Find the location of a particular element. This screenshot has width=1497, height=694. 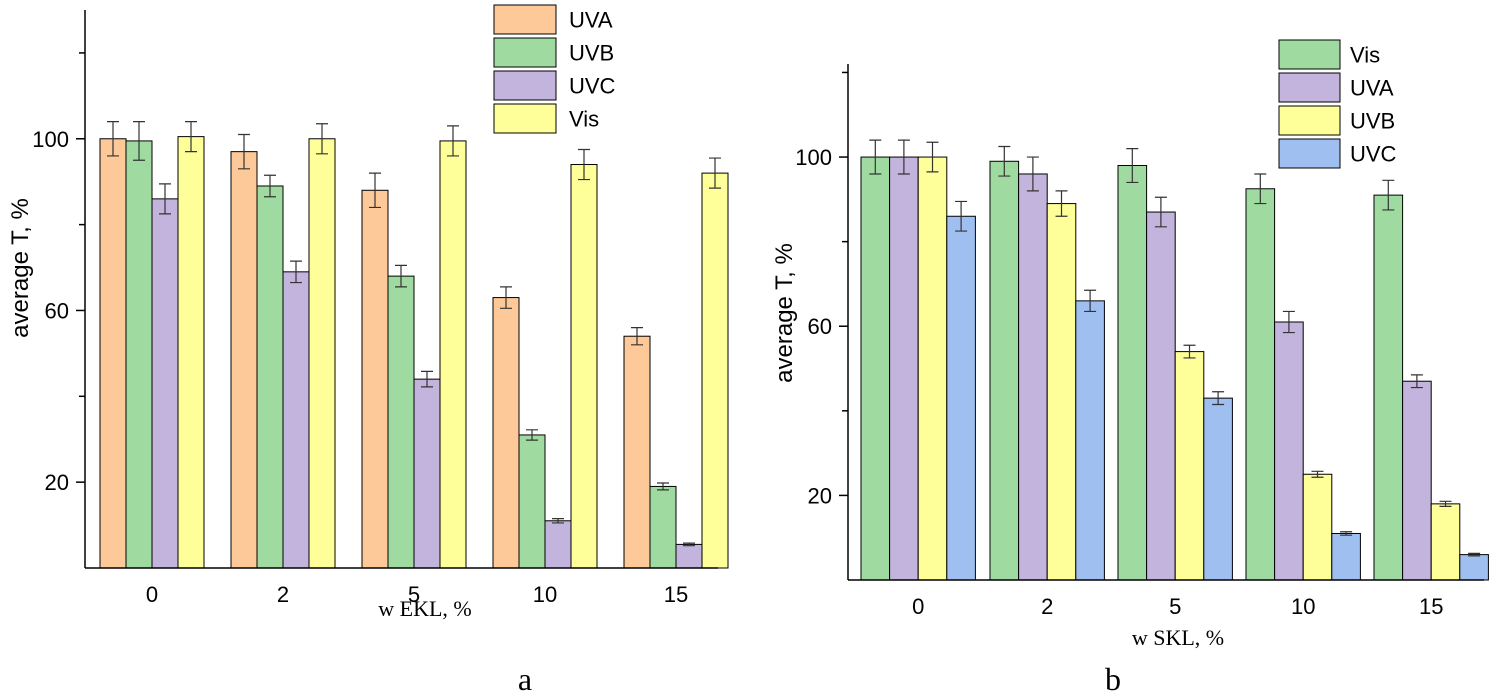

x-axis-label: w EKL, % is located at coordinates (424, 608).